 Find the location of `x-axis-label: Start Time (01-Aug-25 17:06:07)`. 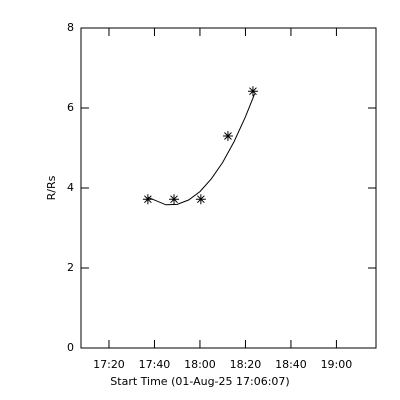

x-axis-label: Start Time (01-Aug-25 17:06:07) is located at coordinates (199, 381).